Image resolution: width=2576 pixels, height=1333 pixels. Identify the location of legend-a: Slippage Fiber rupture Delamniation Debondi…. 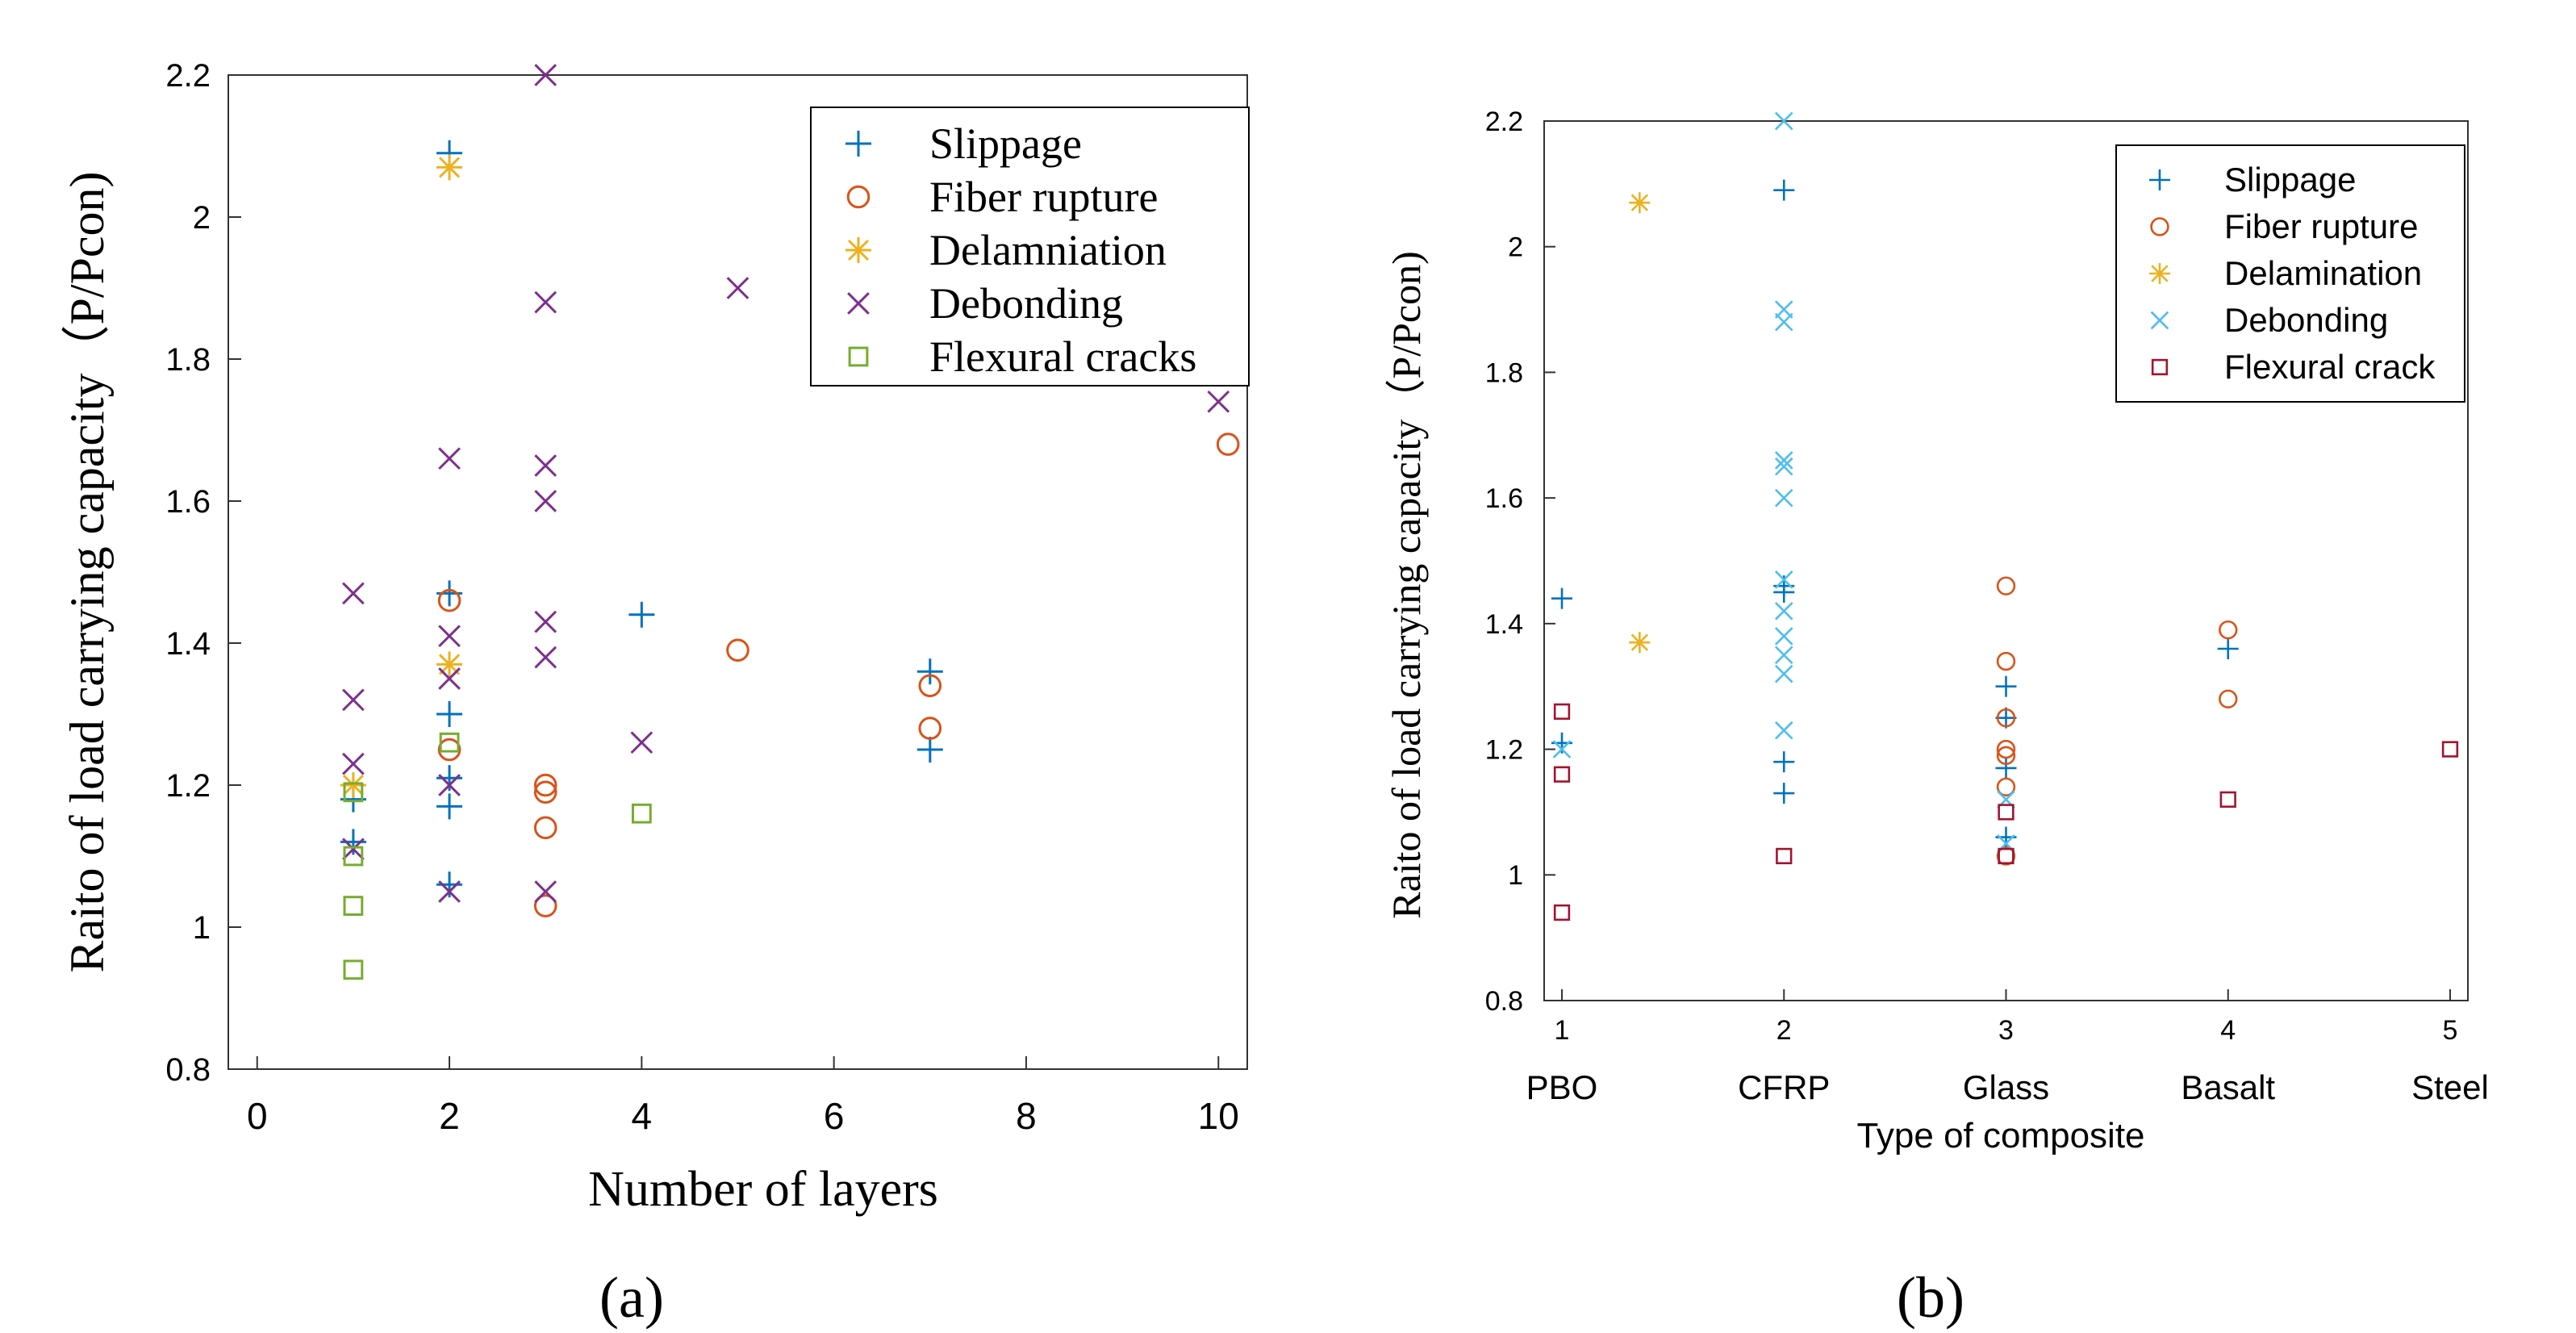
(1030, 247).